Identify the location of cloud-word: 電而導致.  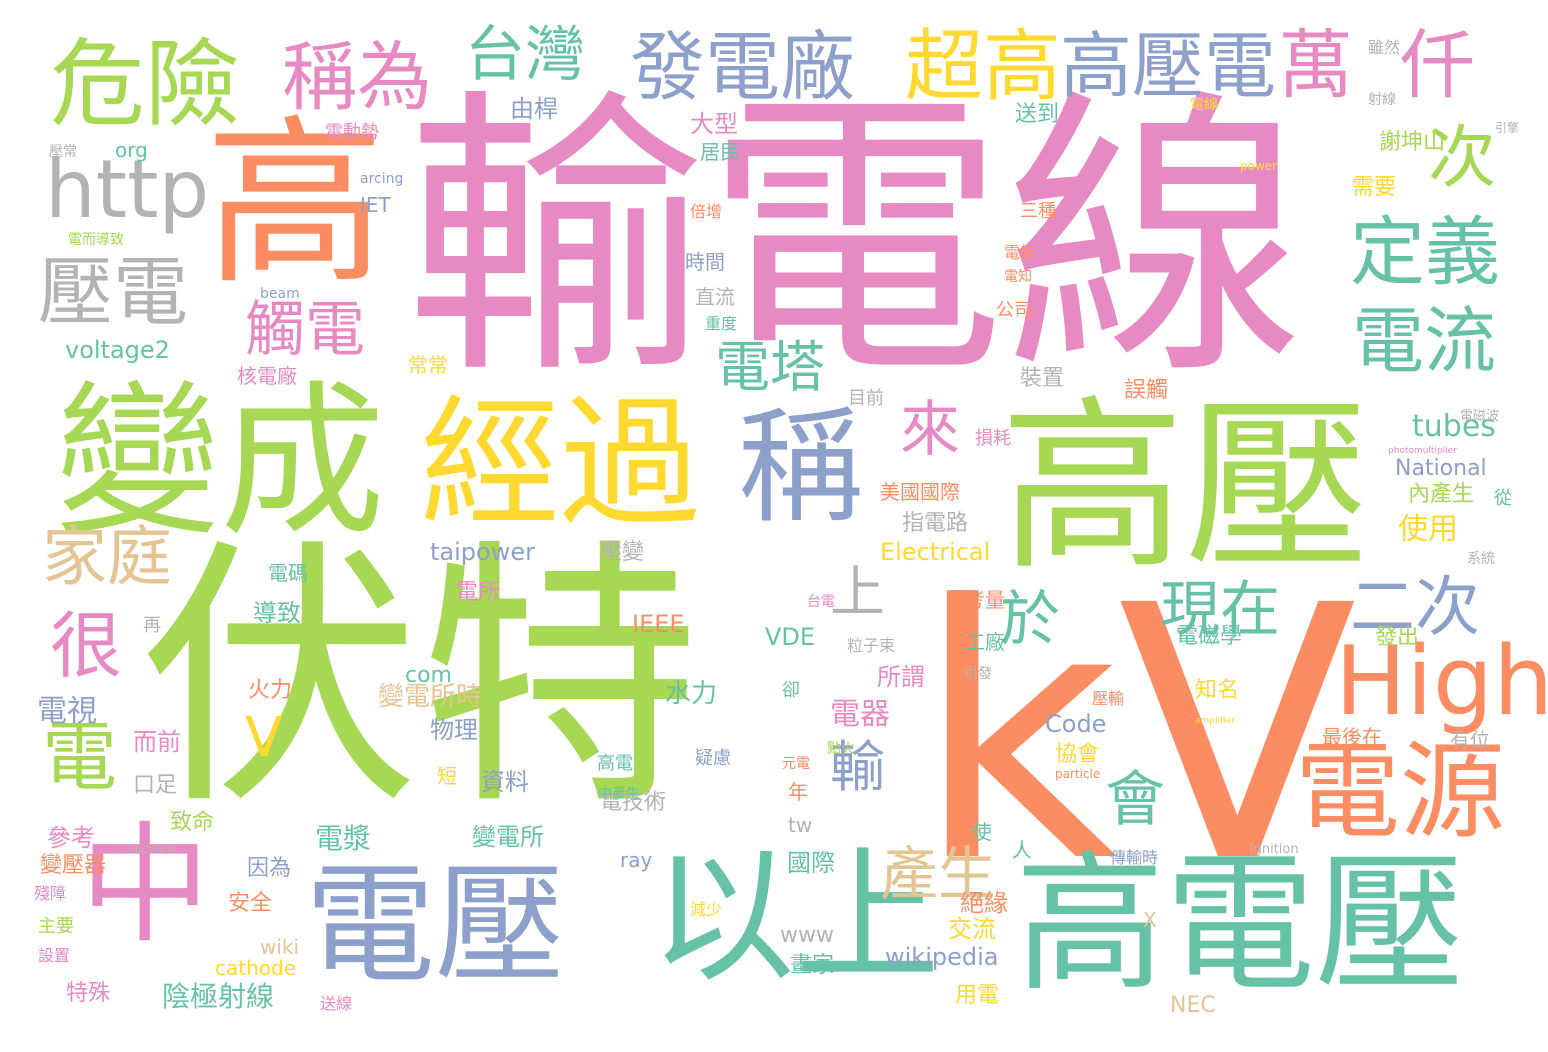
(96, 240).